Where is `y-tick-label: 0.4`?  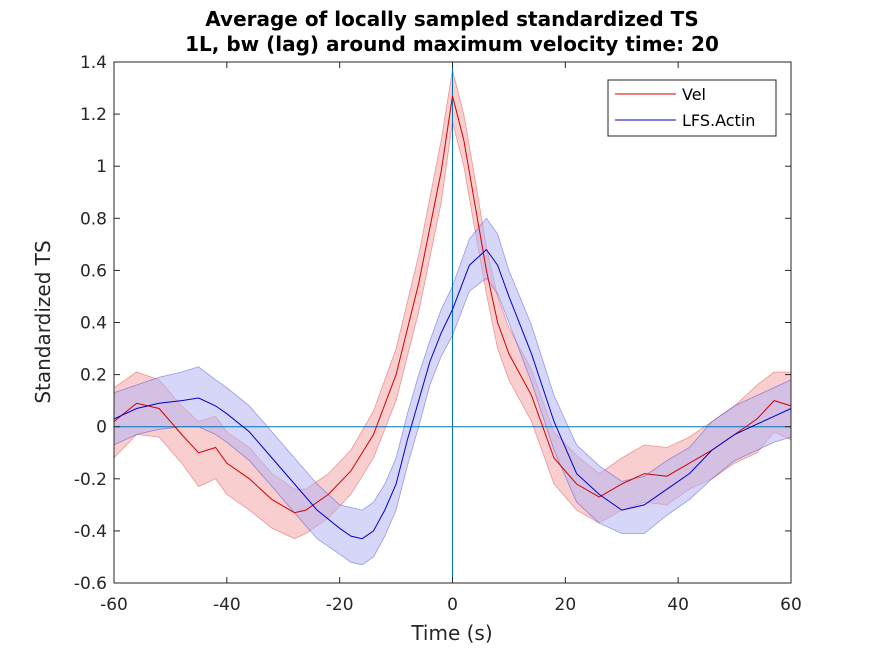
y-tick-label: 0.4 is located at coordinates (93, 324).